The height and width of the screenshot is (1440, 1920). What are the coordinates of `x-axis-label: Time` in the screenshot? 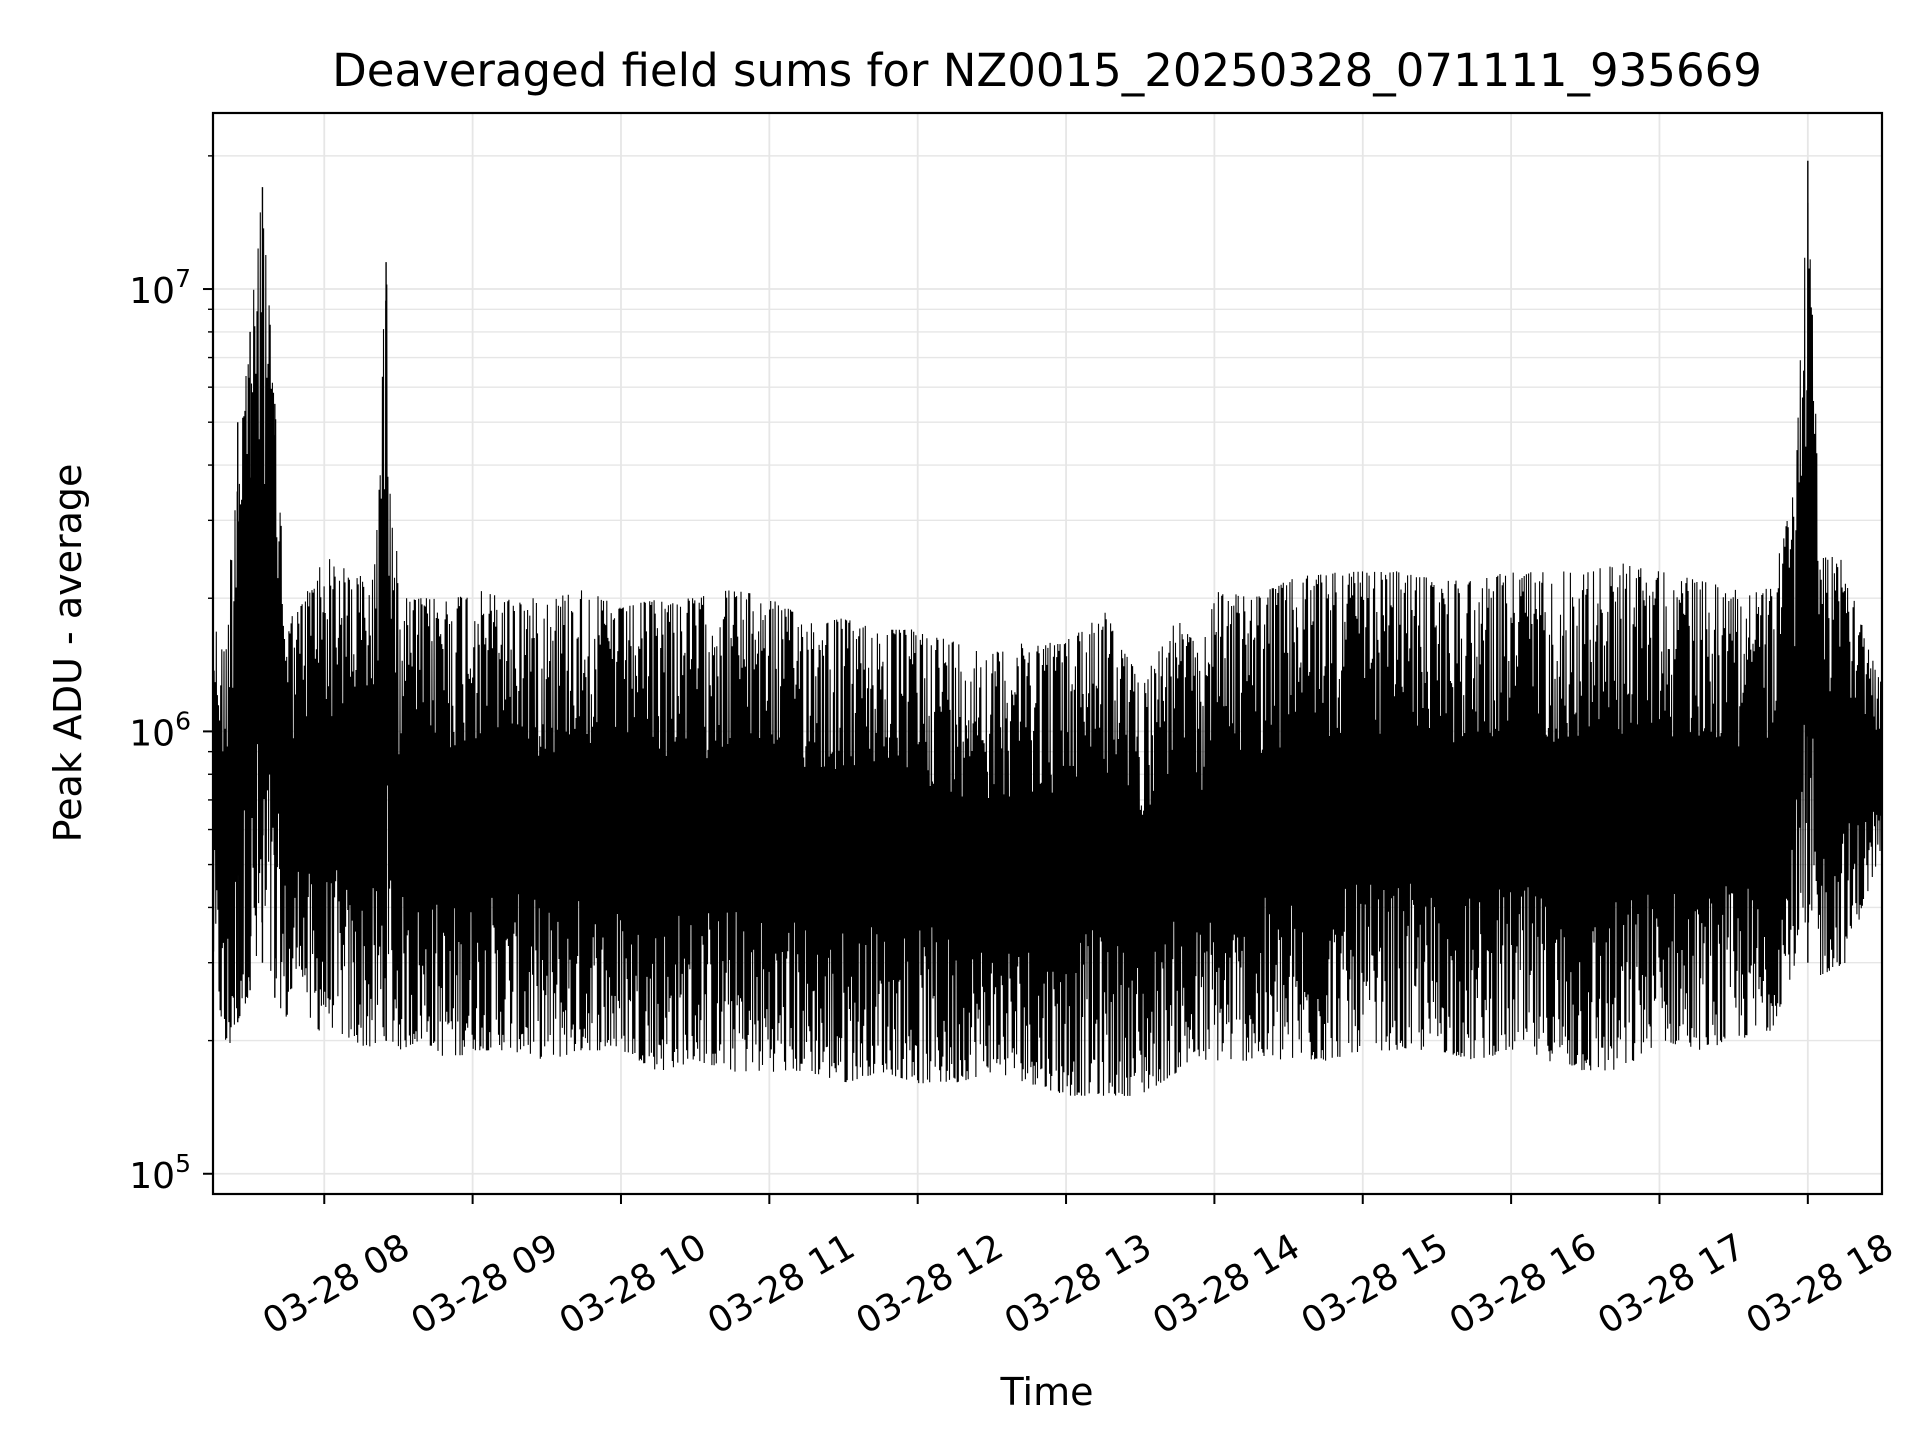 It's located at (1047, 1392).